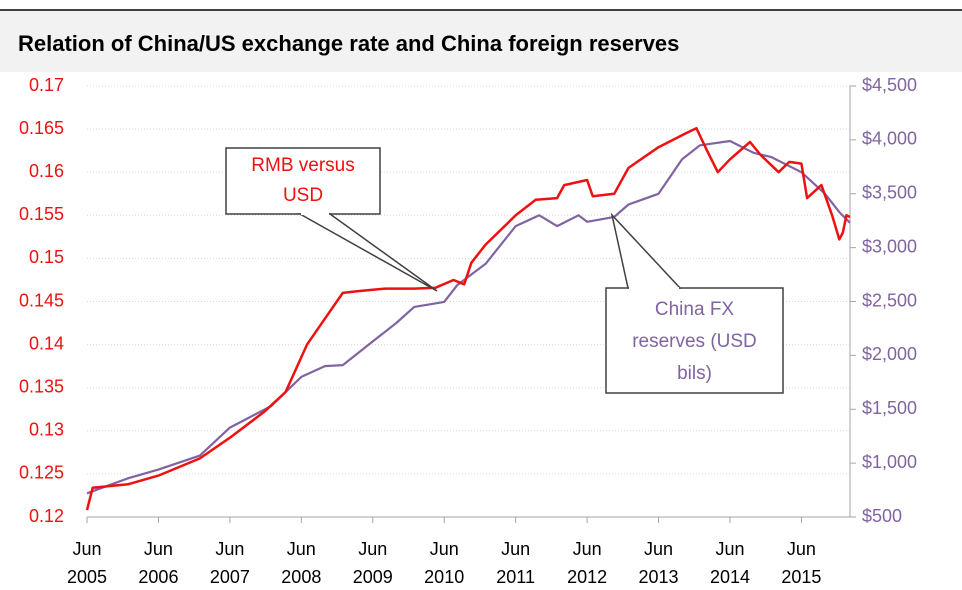 This screenshot has width=962, height=590. What do you see at coordinates (46, 516) in the screenshot?
I see `y-tick-label: 0.12` at bounding box center [46, 516].